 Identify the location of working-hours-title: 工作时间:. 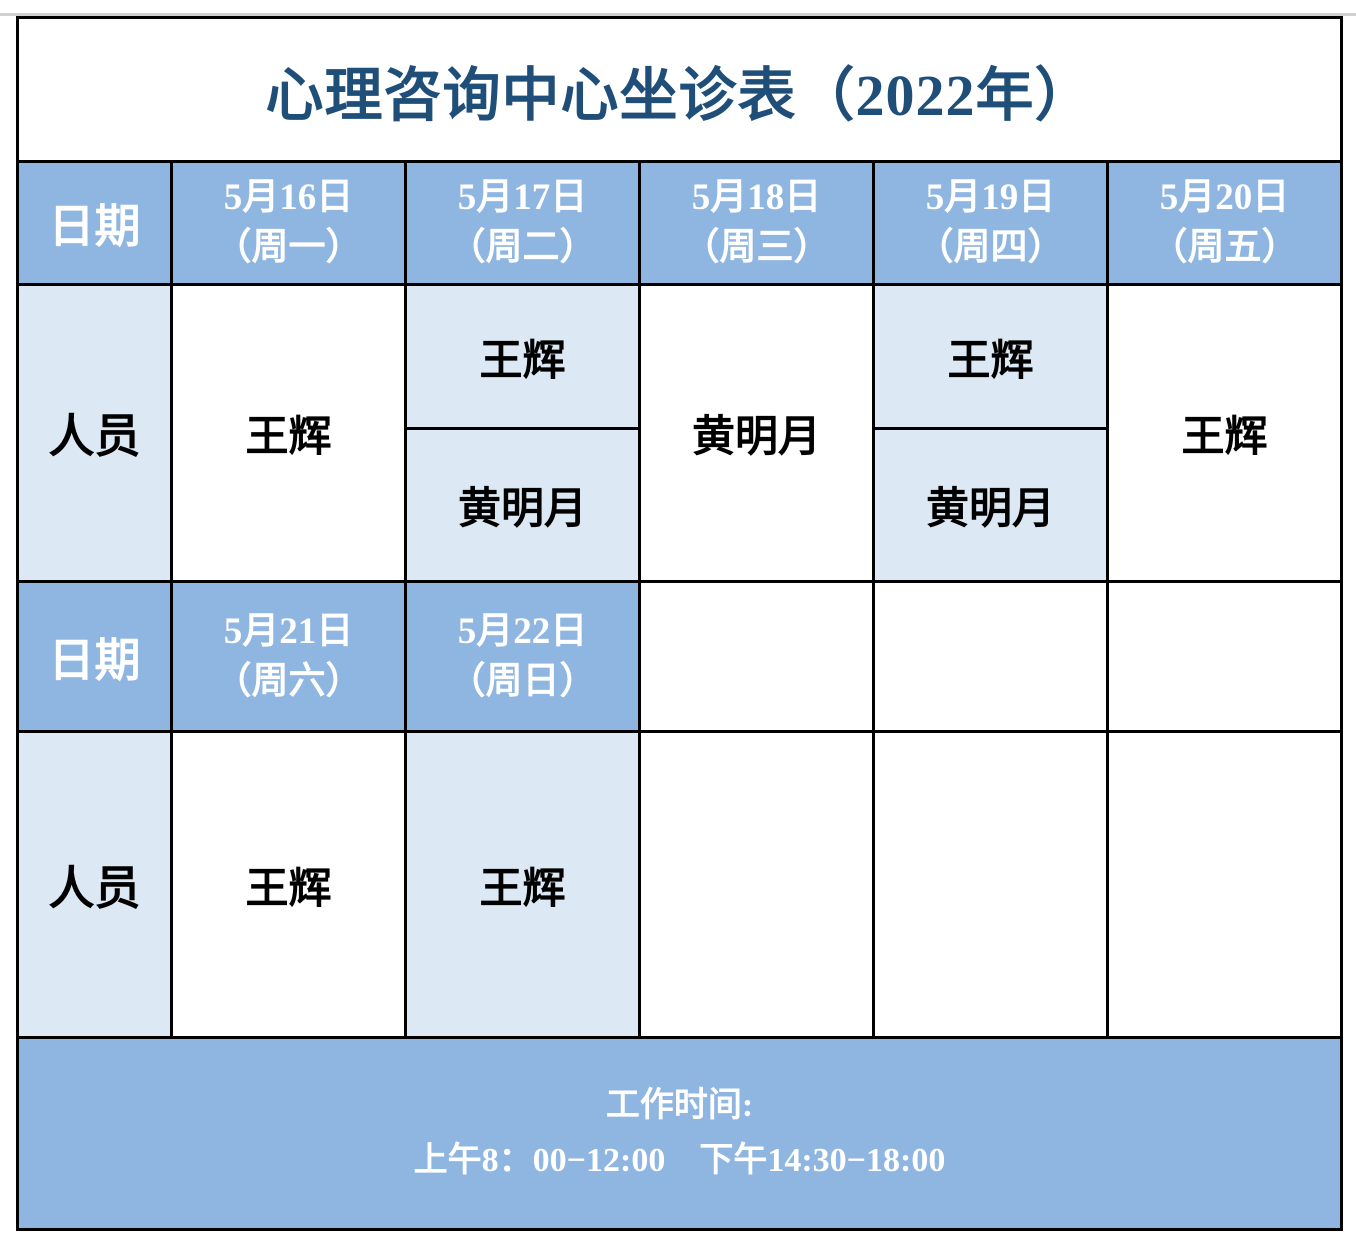
(679, 1106).